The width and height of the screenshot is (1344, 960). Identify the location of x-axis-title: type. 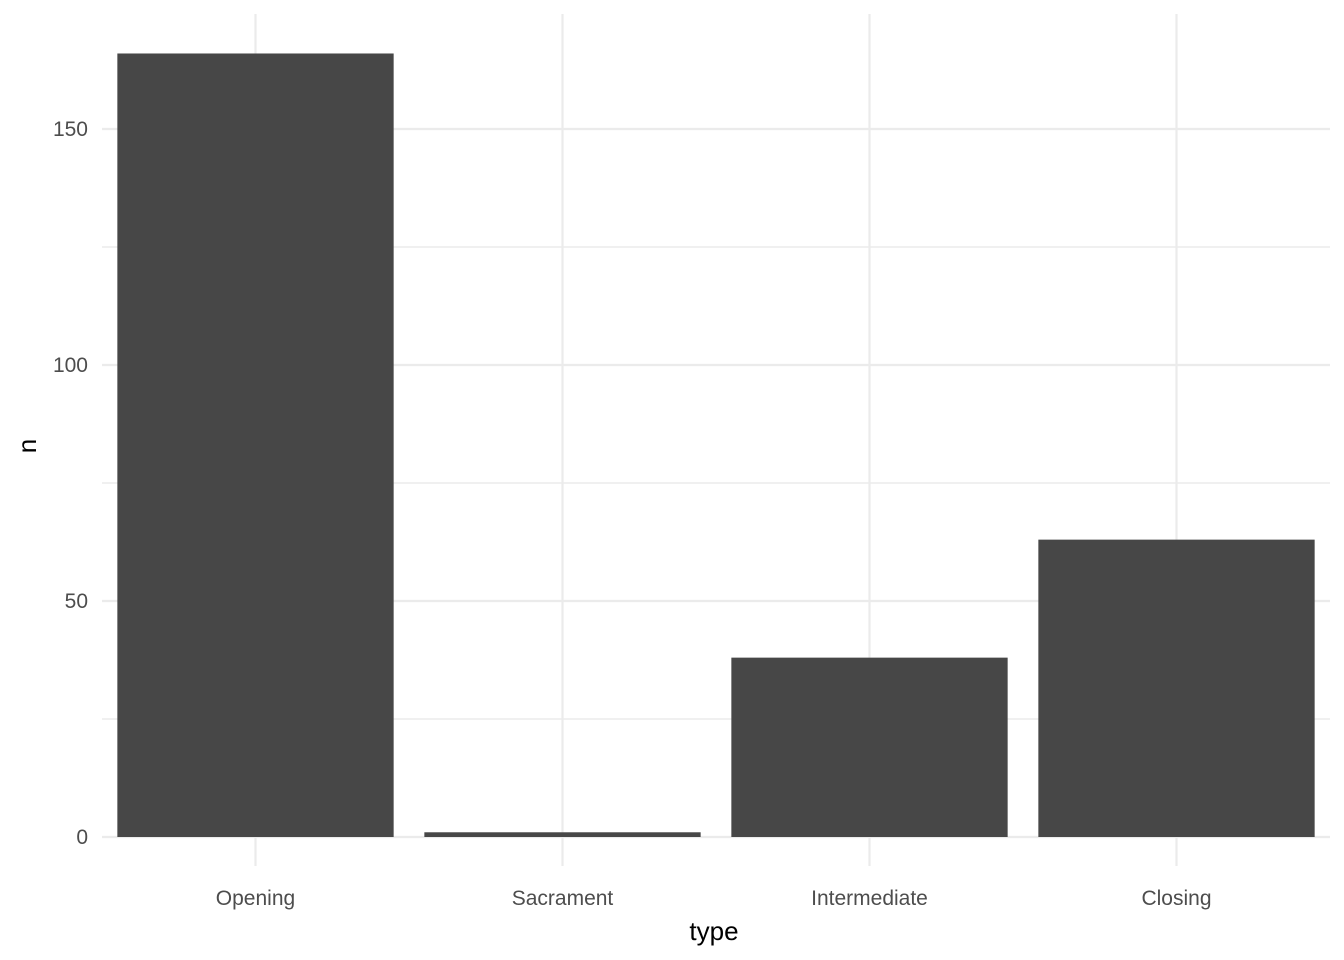
(713, 931).